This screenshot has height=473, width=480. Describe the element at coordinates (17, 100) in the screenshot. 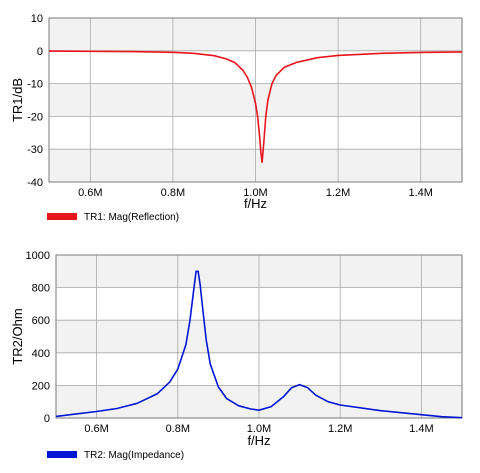

I see `y-axis-label: TR1/dB` at that location.